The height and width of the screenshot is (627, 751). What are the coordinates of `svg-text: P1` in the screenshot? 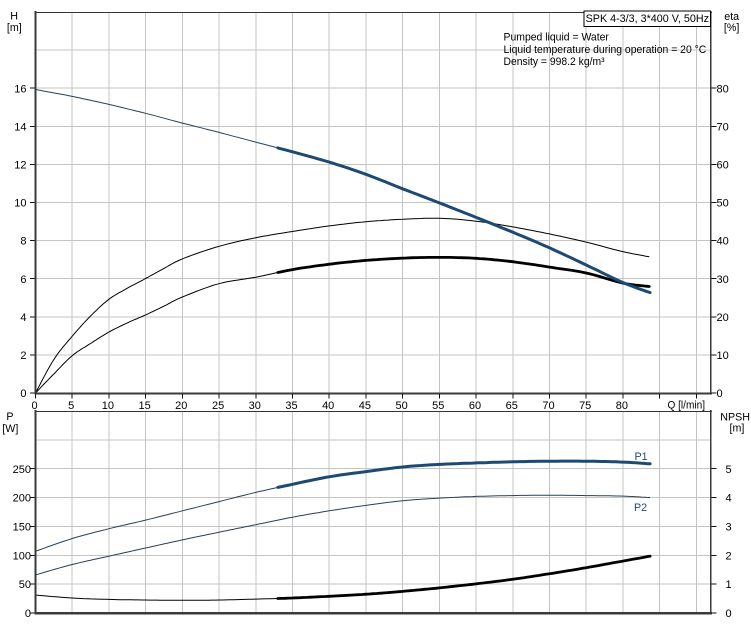 It's located at (641, 457).